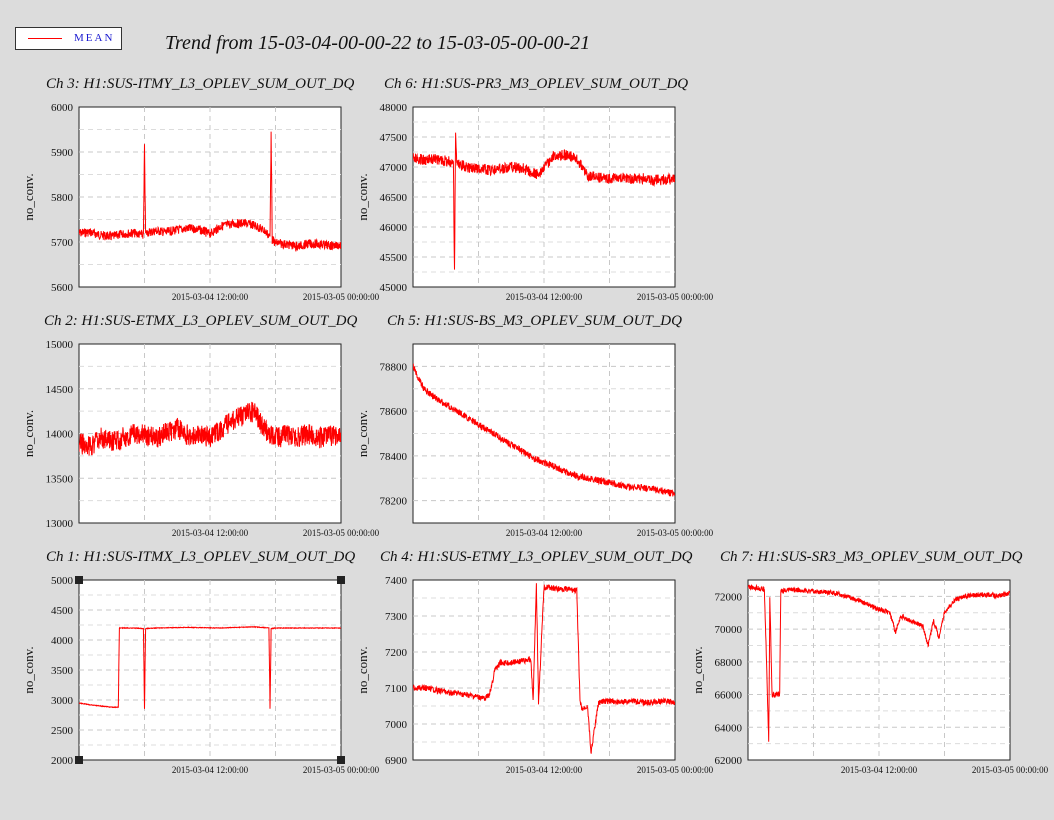  What do you see at coordinates (394, 228) in the screenshot?
I see `y-tick-label: 46000` at bounding box center [394, 228].